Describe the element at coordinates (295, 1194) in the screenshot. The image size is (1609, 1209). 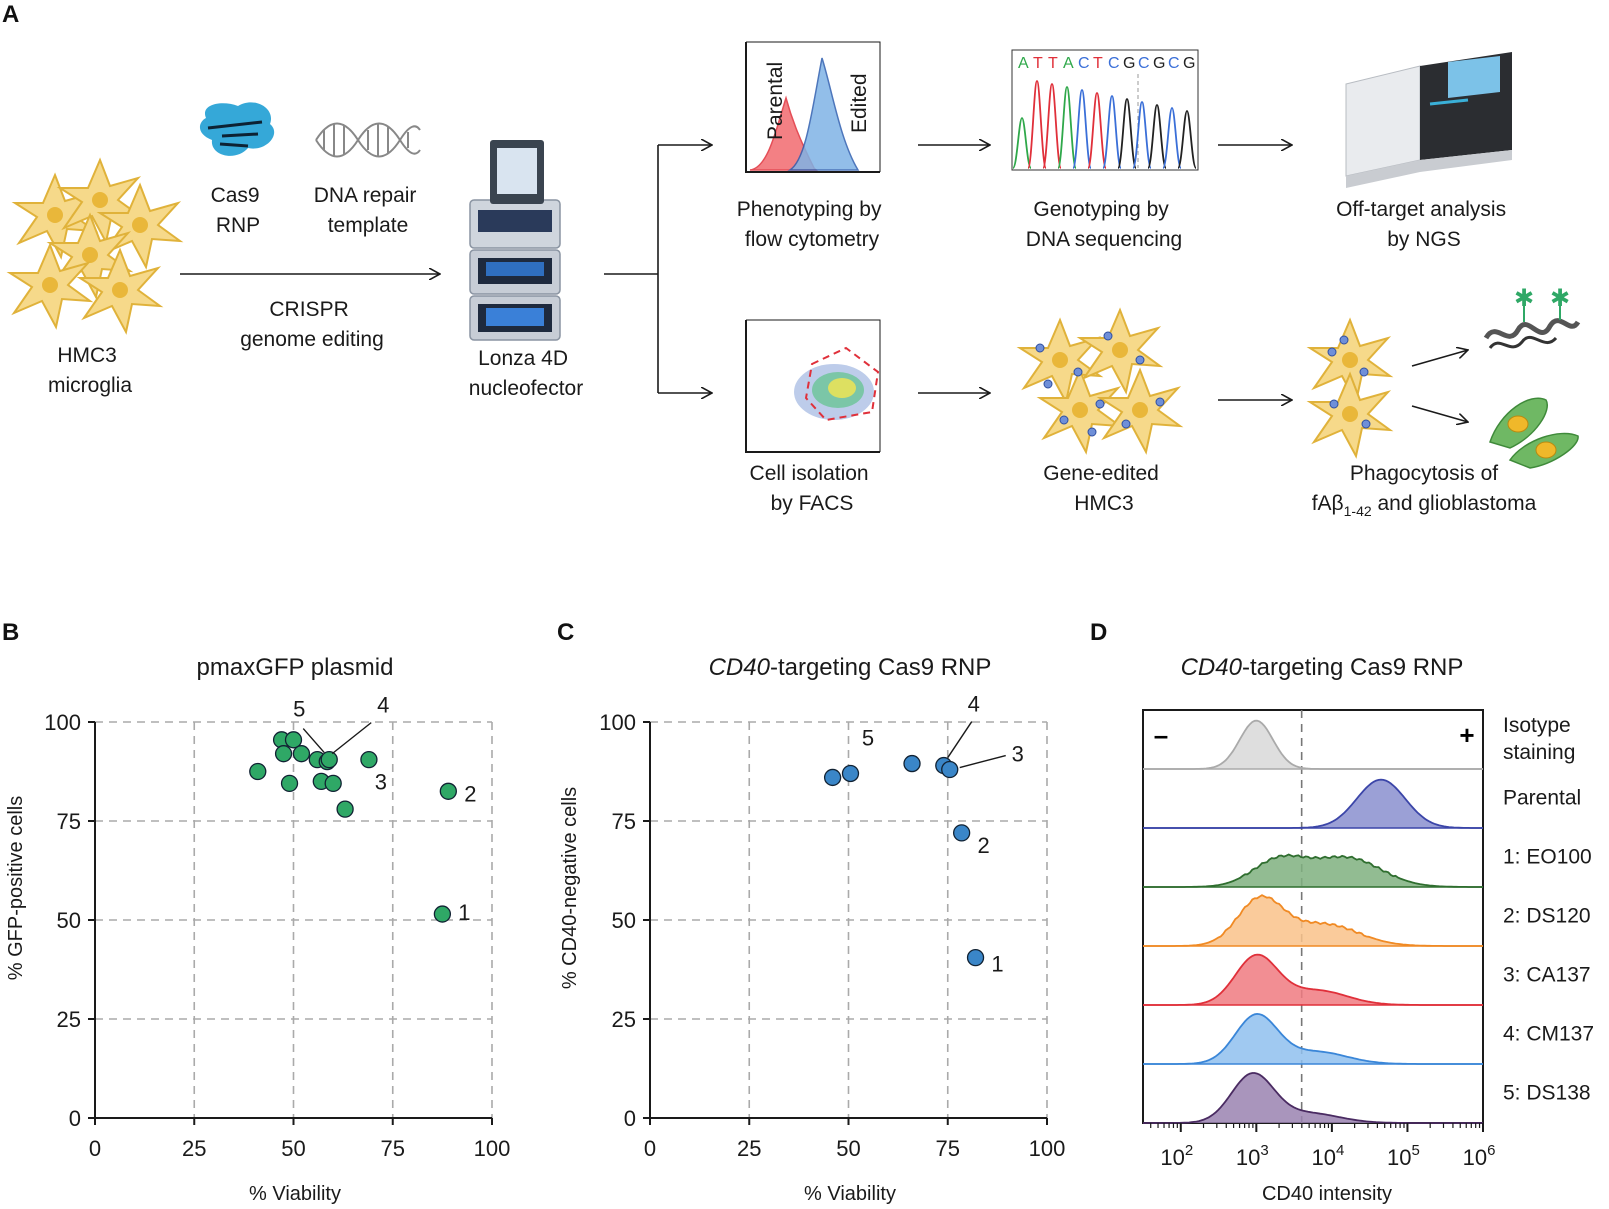
I see `chart-b-xlabel: % Viability` at that location.